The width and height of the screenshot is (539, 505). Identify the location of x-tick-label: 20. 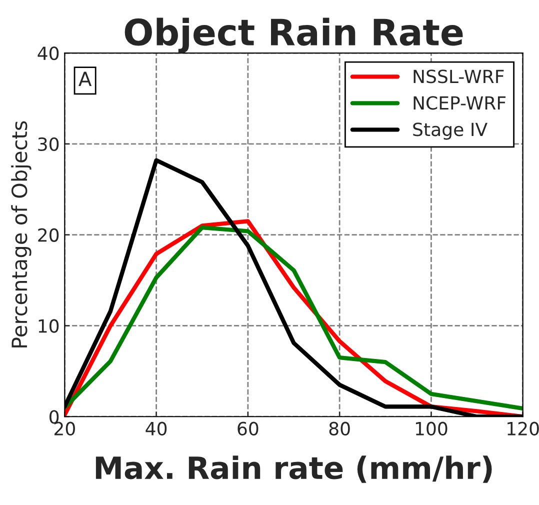
(64, 429).